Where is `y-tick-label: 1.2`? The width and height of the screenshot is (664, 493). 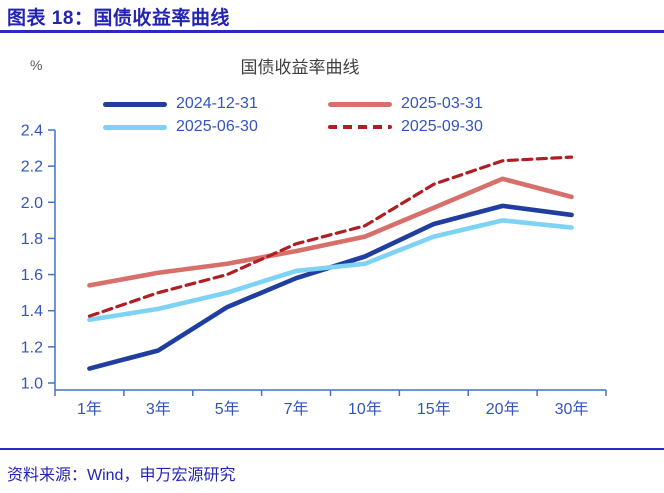 y-tick-label: 1.2 is located at coordinates (32, 347).